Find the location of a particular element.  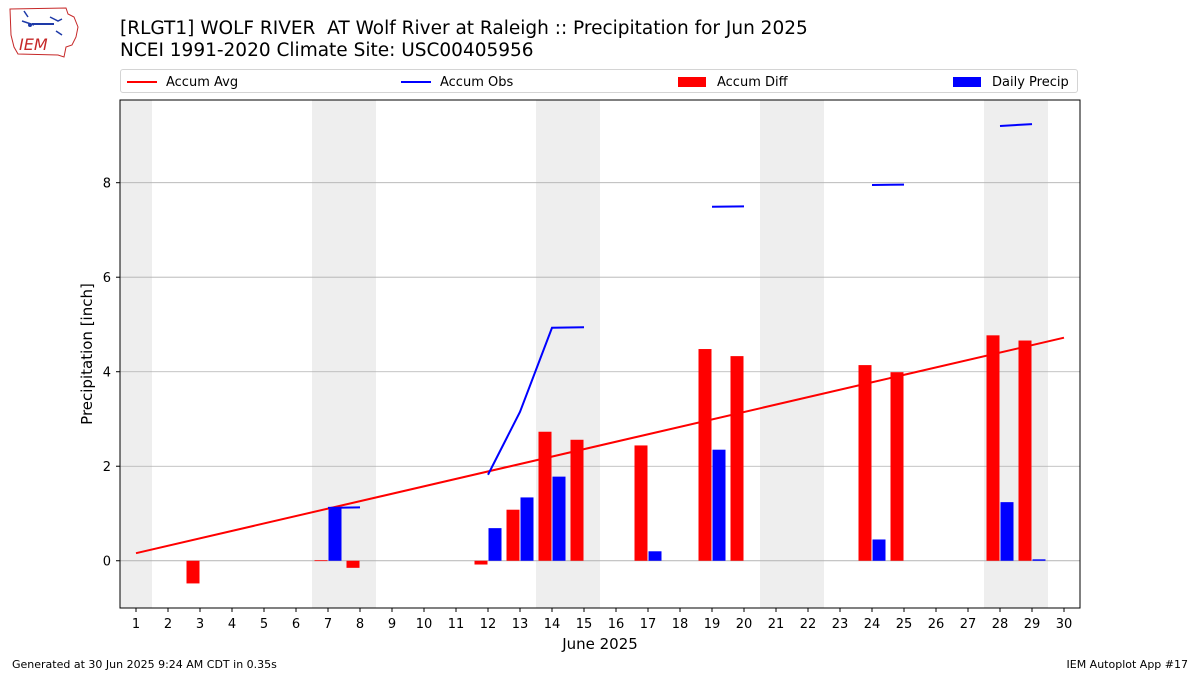

x-tick-label-8: 8 is located at coordinates (360, 624).